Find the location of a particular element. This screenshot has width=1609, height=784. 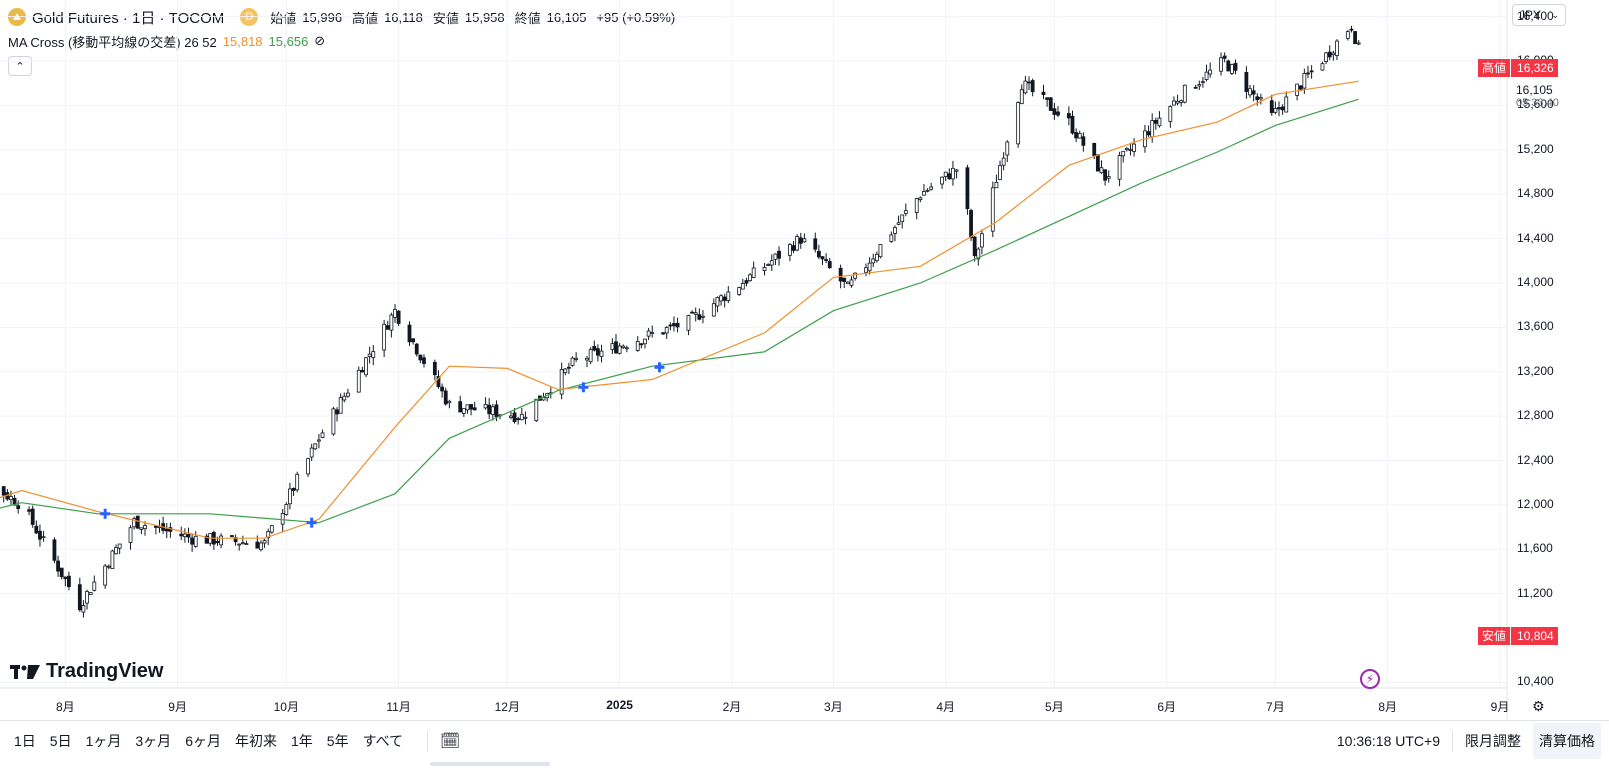

clock: 10:36:18 UTC+9 is located at coordinates (1388, 741).